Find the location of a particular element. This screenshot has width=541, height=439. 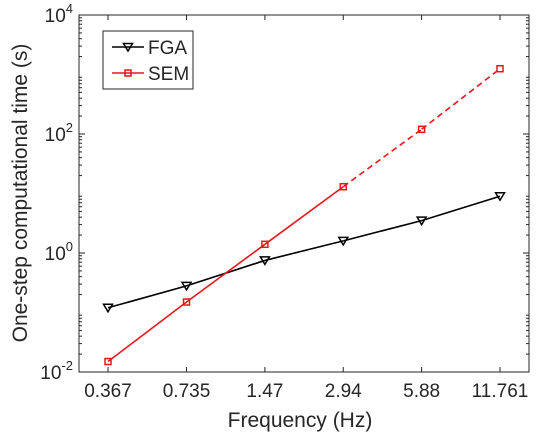

y-tick-label: 10² is located at coordinates (59, 133).